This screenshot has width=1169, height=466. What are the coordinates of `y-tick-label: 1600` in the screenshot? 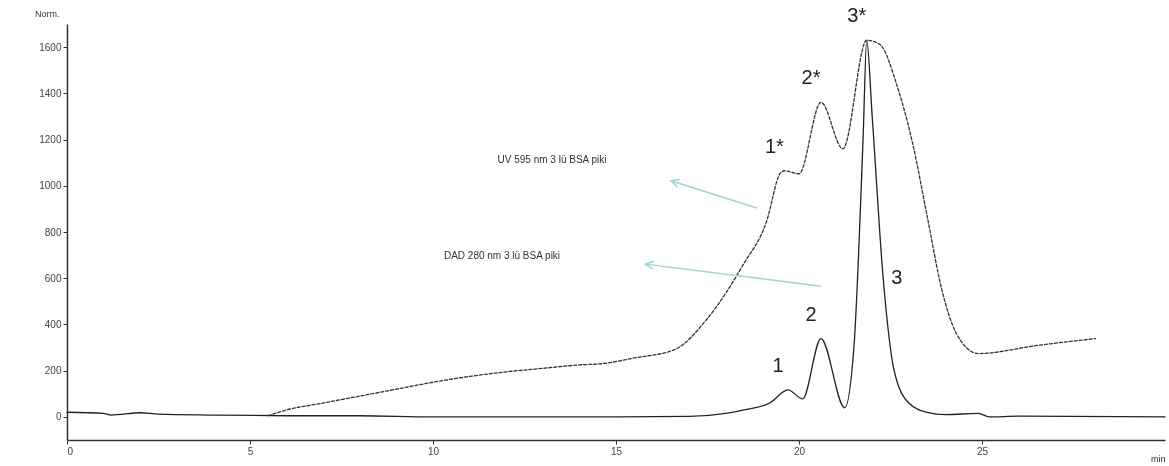 It's located at (50, 47).